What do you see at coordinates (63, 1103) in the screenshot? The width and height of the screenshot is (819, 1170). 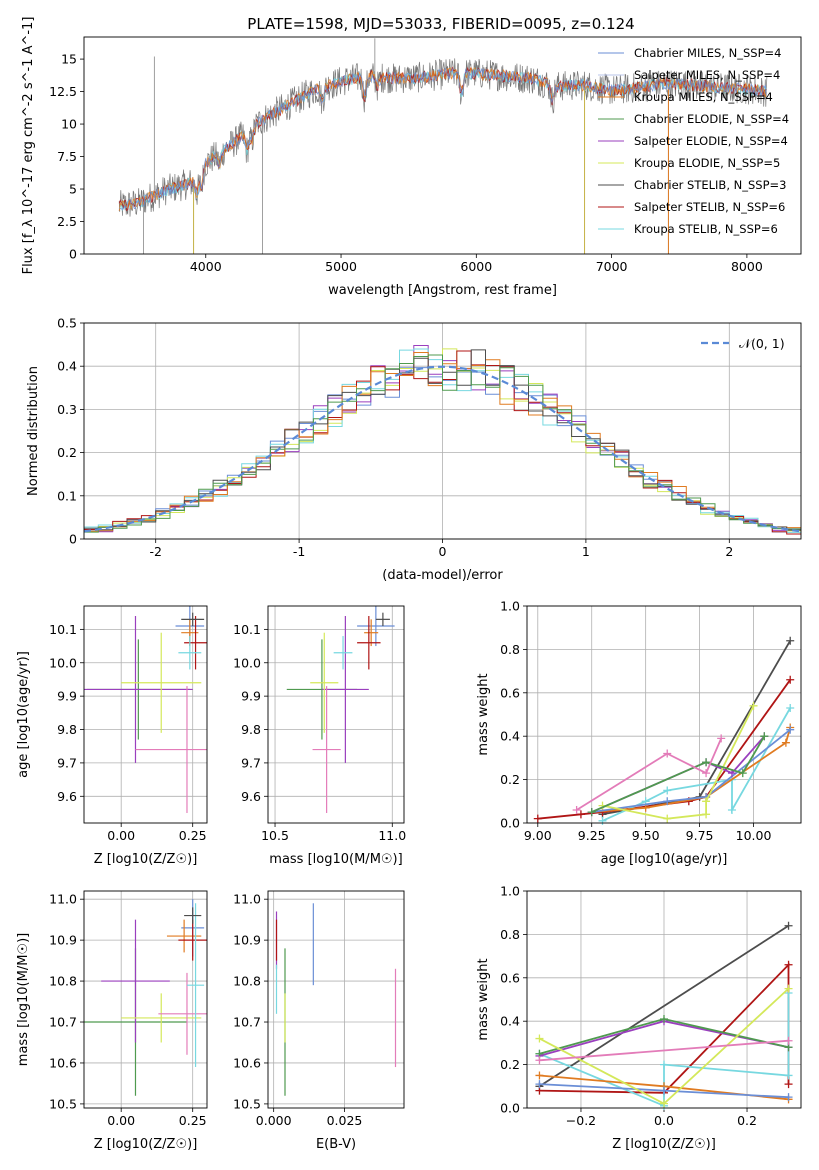 I see `y-tick-label: 10.5` at bounding box center [63, 1103].